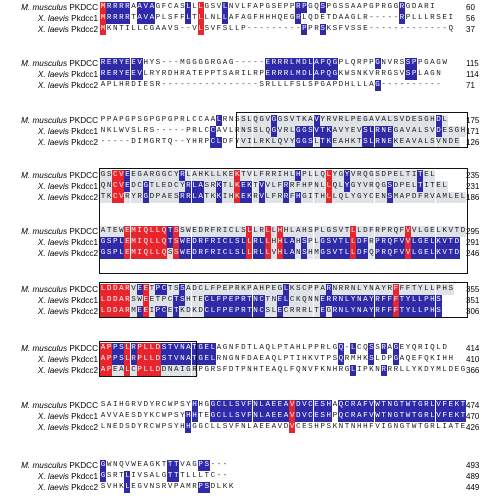 The width and height of the screenshot is (495, 500). I want to click on residue-cell: Q, so click(371, 253).